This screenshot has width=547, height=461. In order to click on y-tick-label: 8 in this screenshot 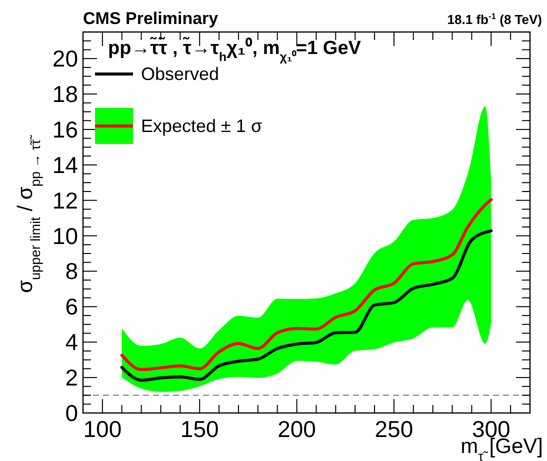, I will do `click(71, 271)`.